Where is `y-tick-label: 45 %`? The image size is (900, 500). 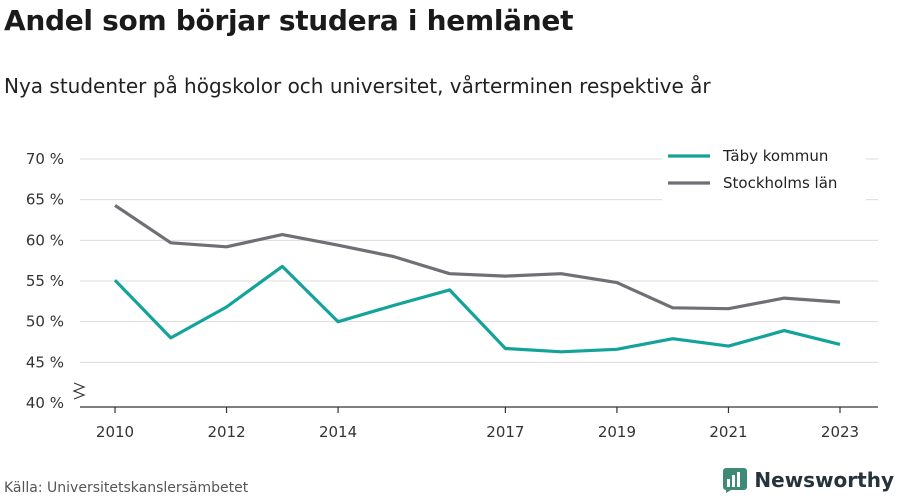
y-tick-label: 45 % is located at coordinates (45, 362).